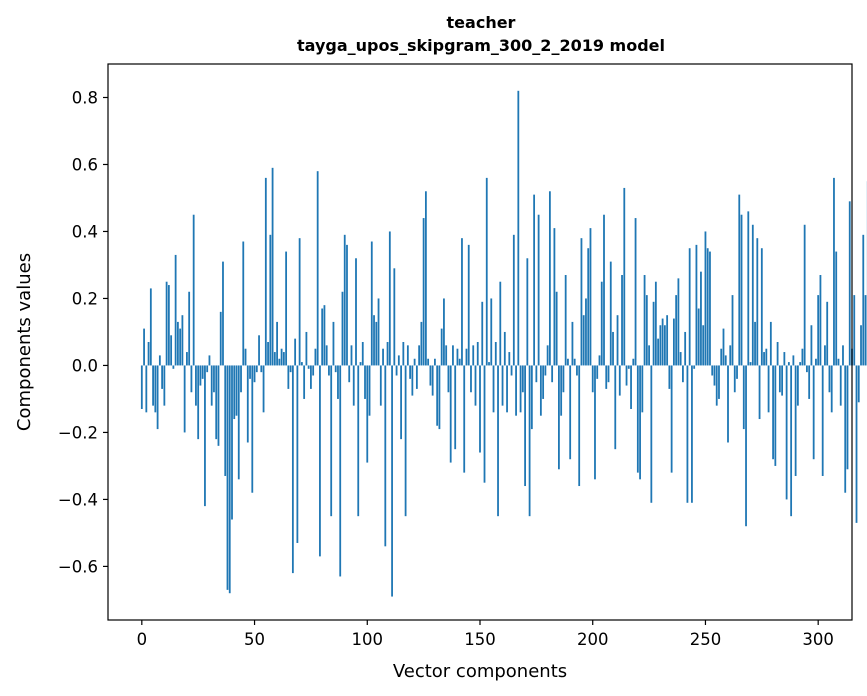  Describe the element at coordinates (85, 97) in the screenshot. I see `y-tick-label: 0.8` at that location.